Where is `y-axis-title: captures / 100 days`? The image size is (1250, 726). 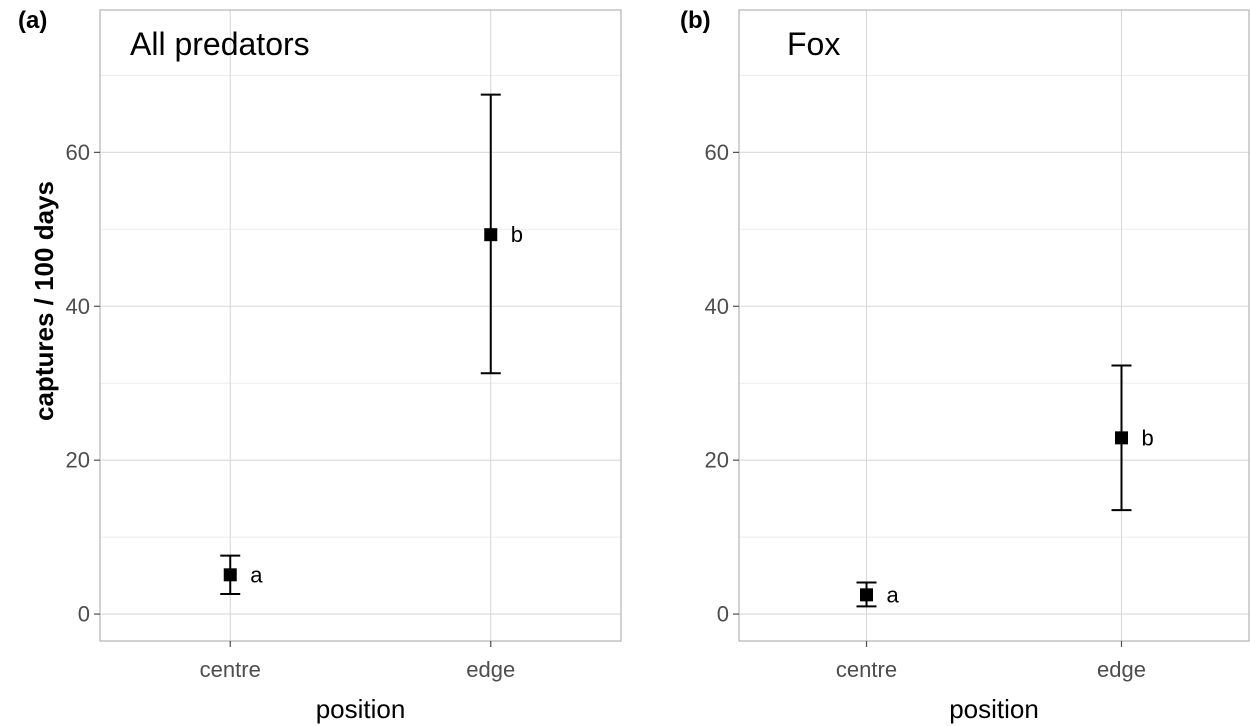
y-axis-title: captures / 100 days is located at coordinates (44, 301).